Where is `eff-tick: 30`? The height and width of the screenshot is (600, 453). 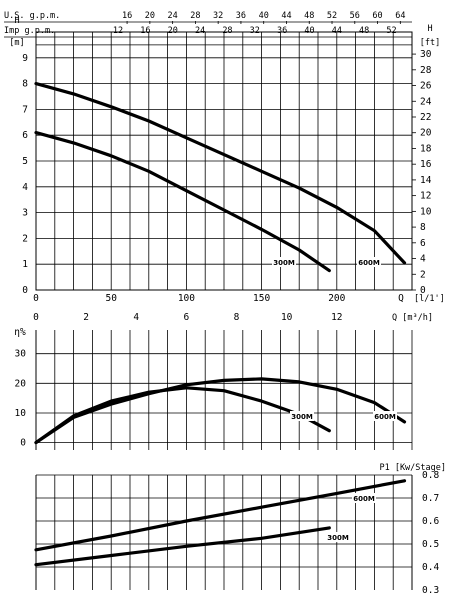 eff-tick: 30 is located at coordinates (21, 354).